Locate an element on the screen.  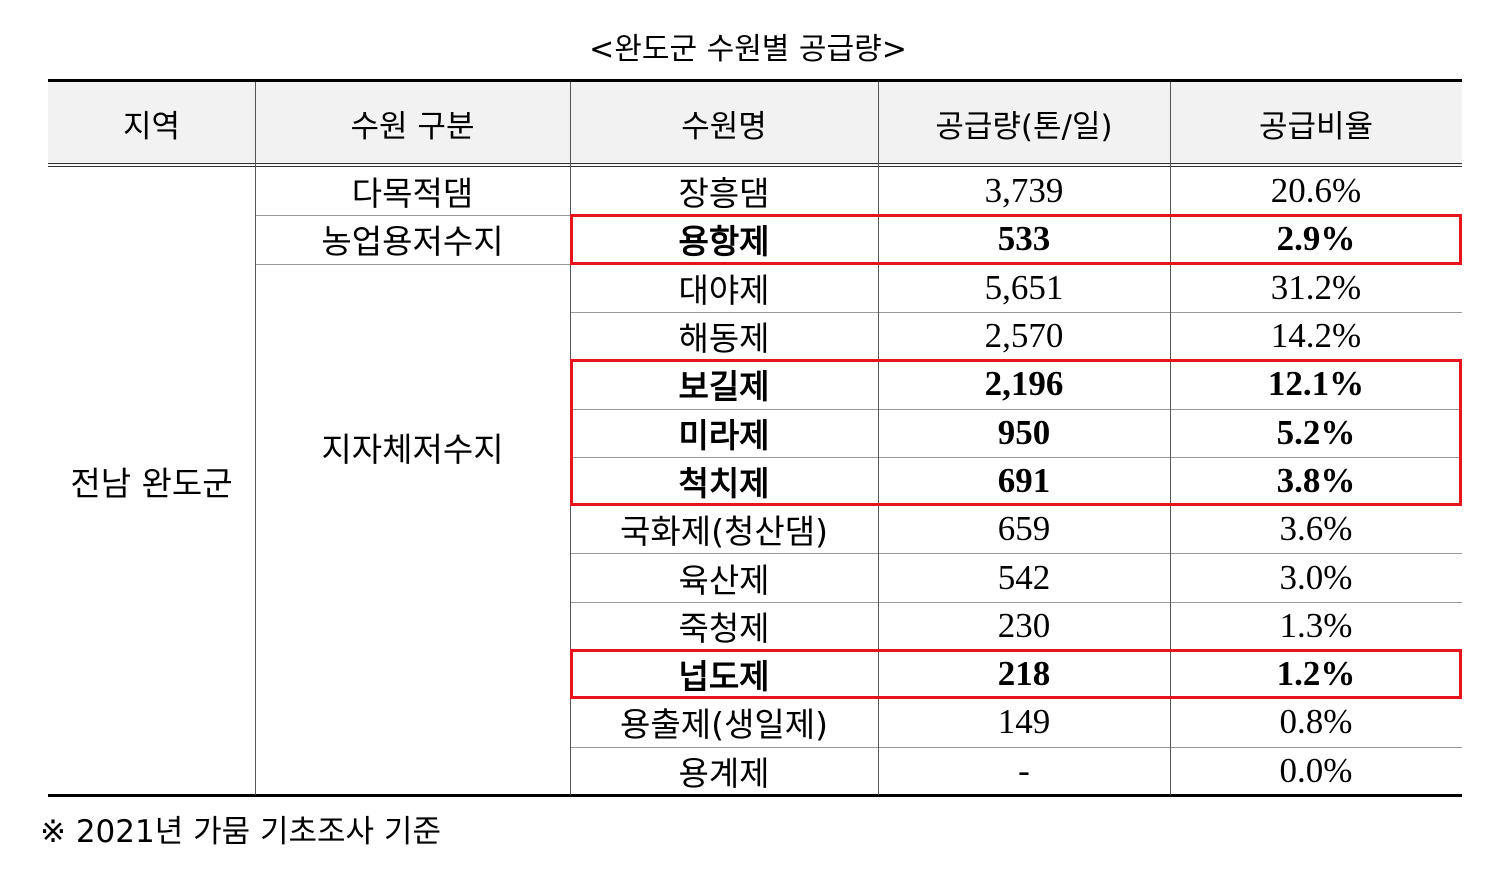
header-cell: 공급량(톤/일) is located at coordinates (1024, 127).